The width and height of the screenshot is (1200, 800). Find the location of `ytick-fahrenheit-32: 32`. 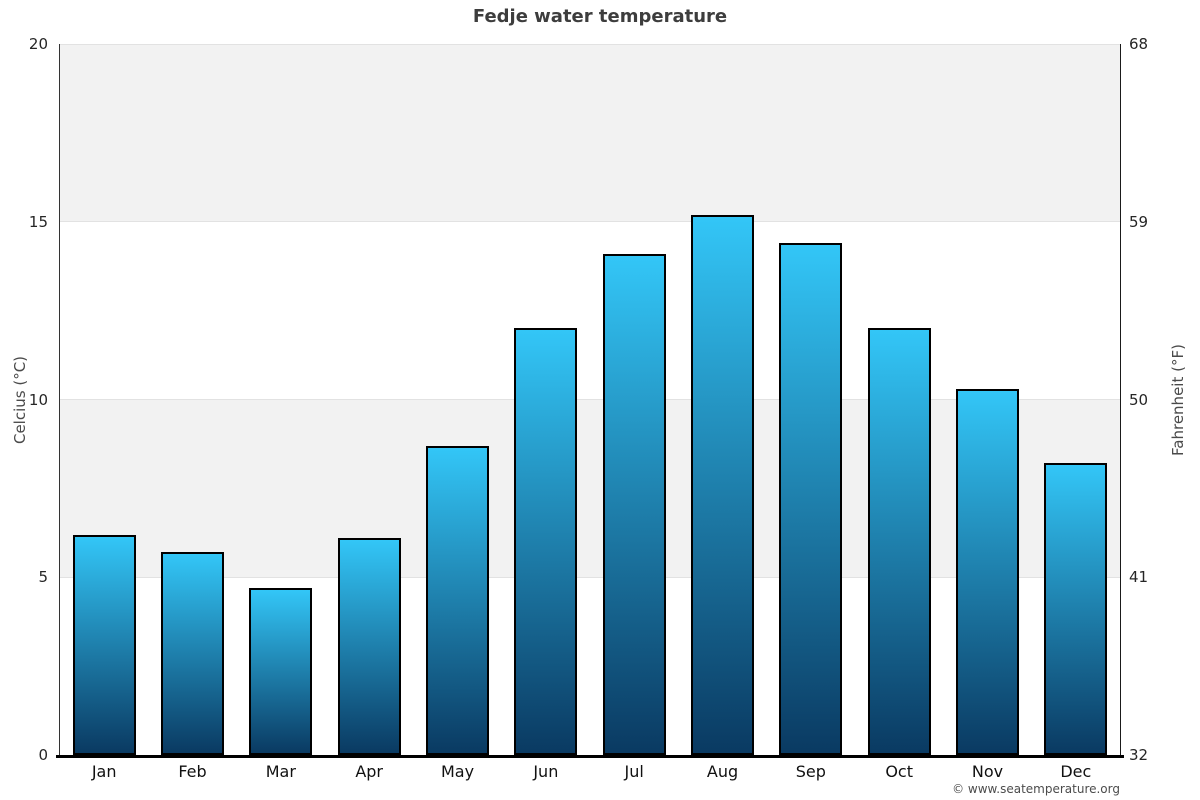

ytick-fahrenheit-32: 32 is located at coordinates (1139, 755).